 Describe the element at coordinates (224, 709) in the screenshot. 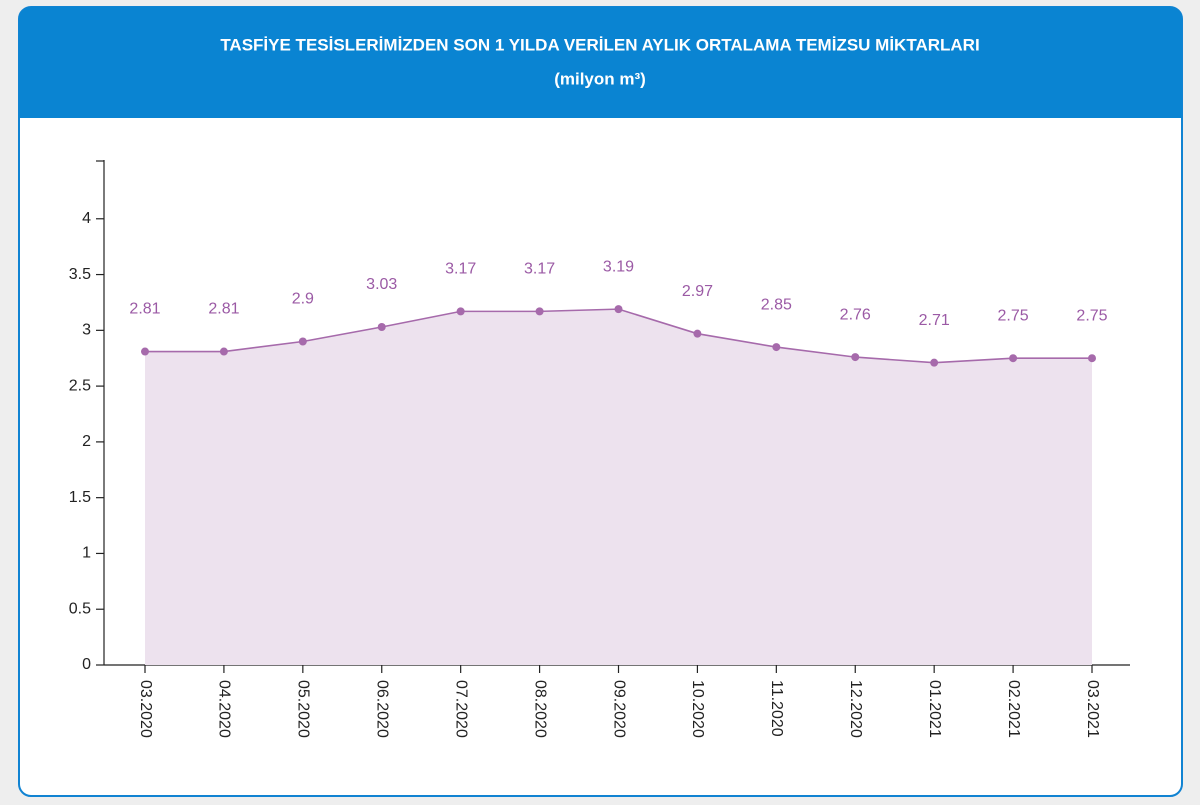

I see `x-tick-label: 04.2020` at that location.